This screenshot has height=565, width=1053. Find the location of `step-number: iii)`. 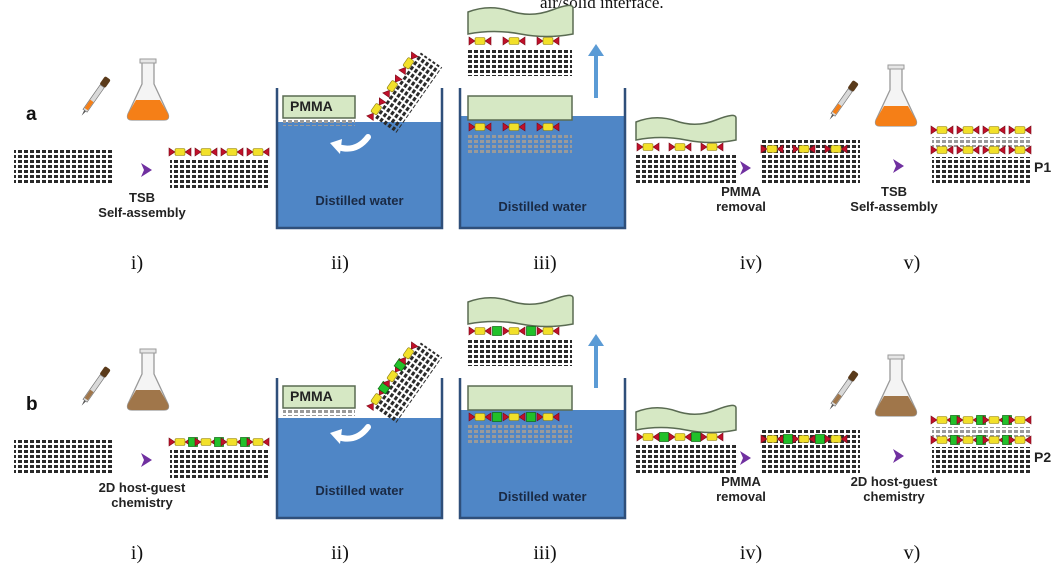

step-number: iii) is located at coordinates (545, 553).